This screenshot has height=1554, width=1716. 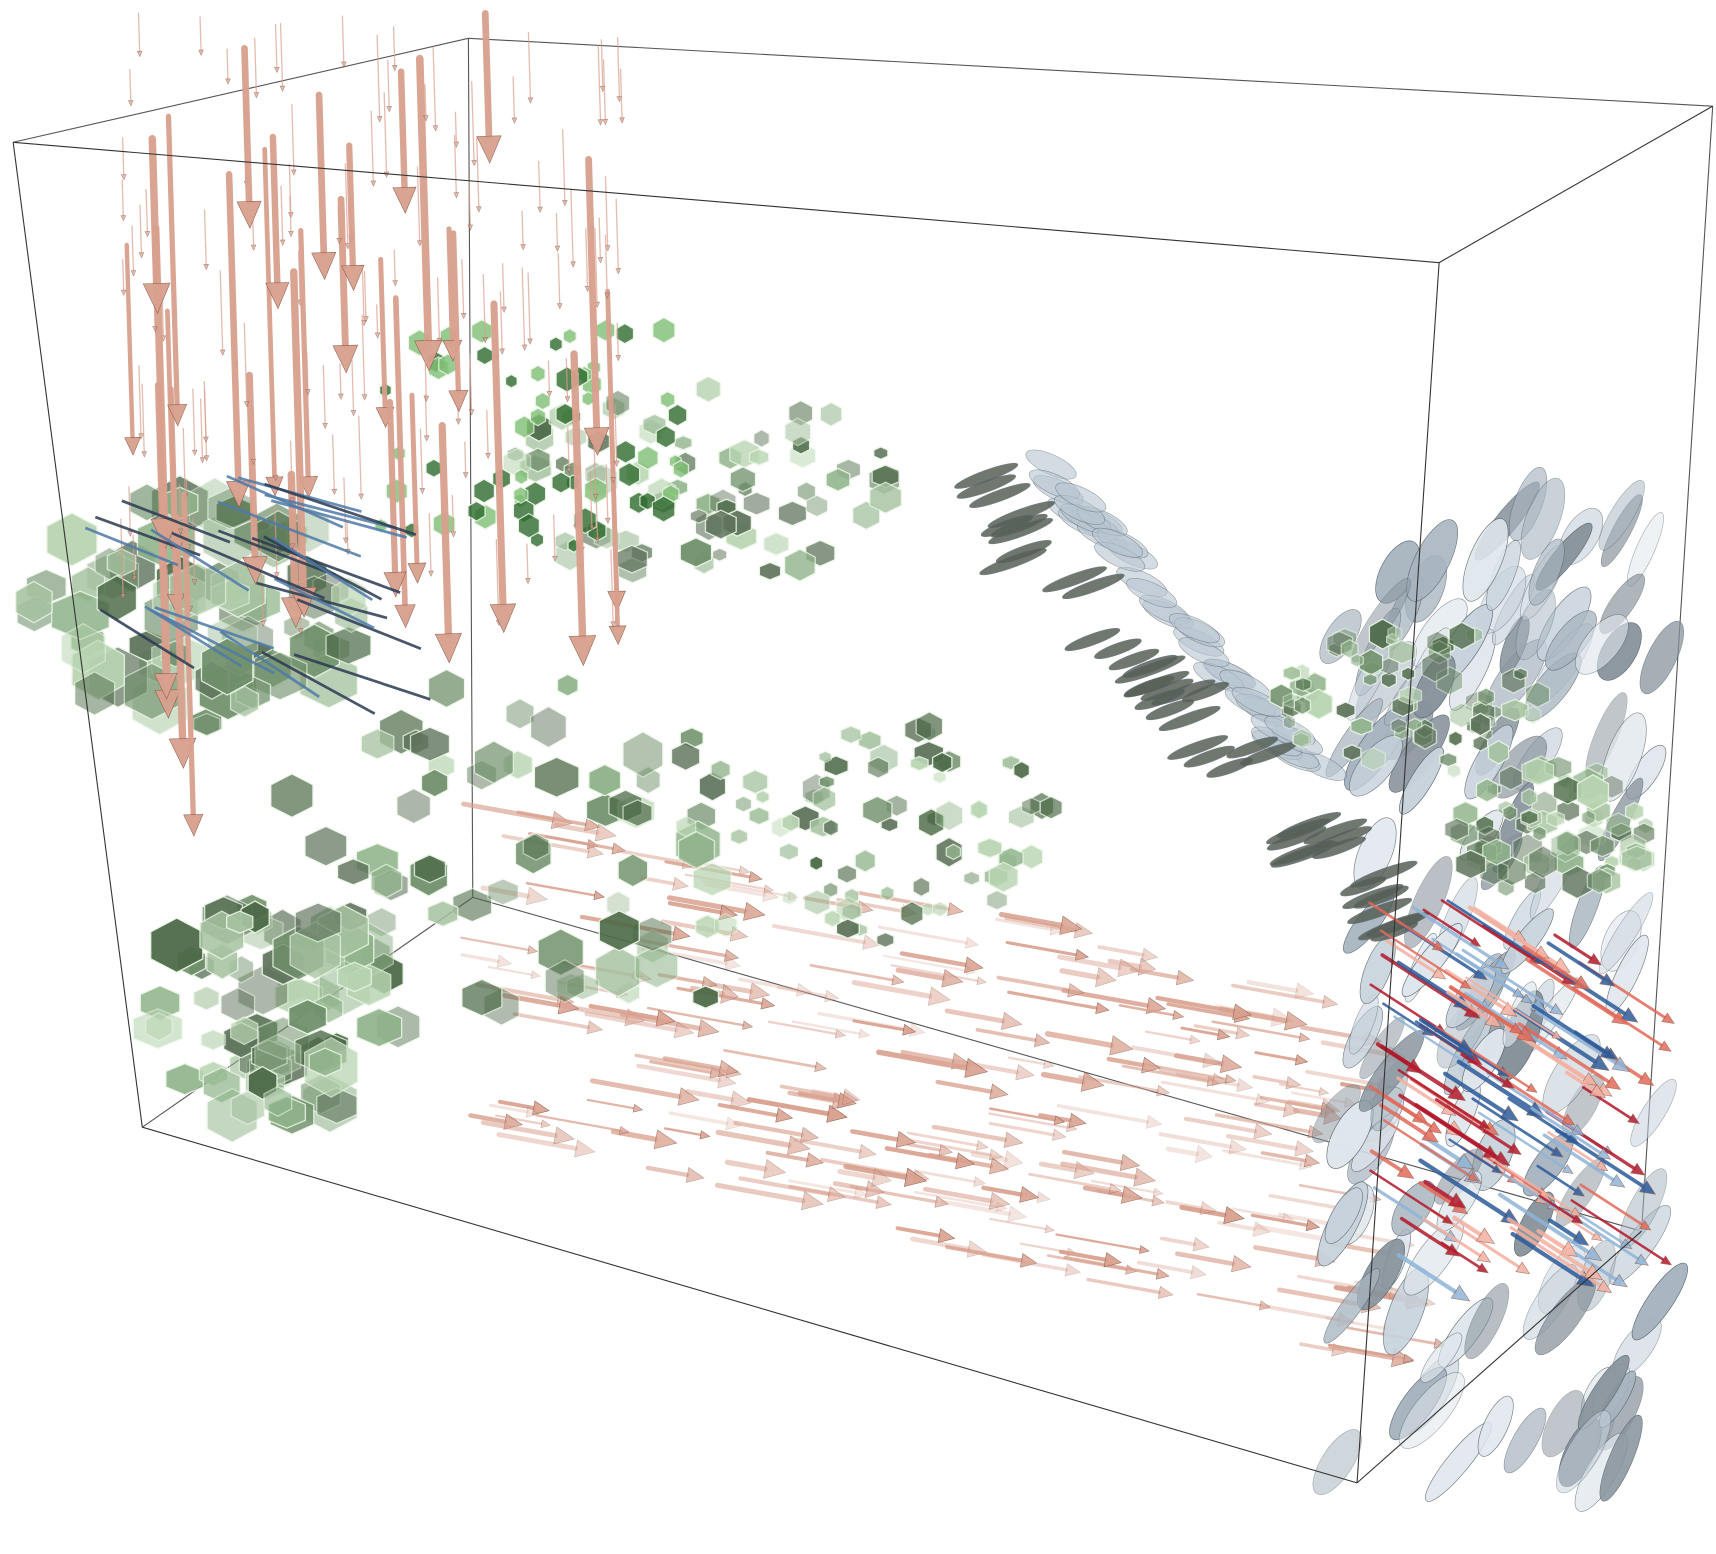 I want to click on needle-glyph, so click(x=147, y=639).